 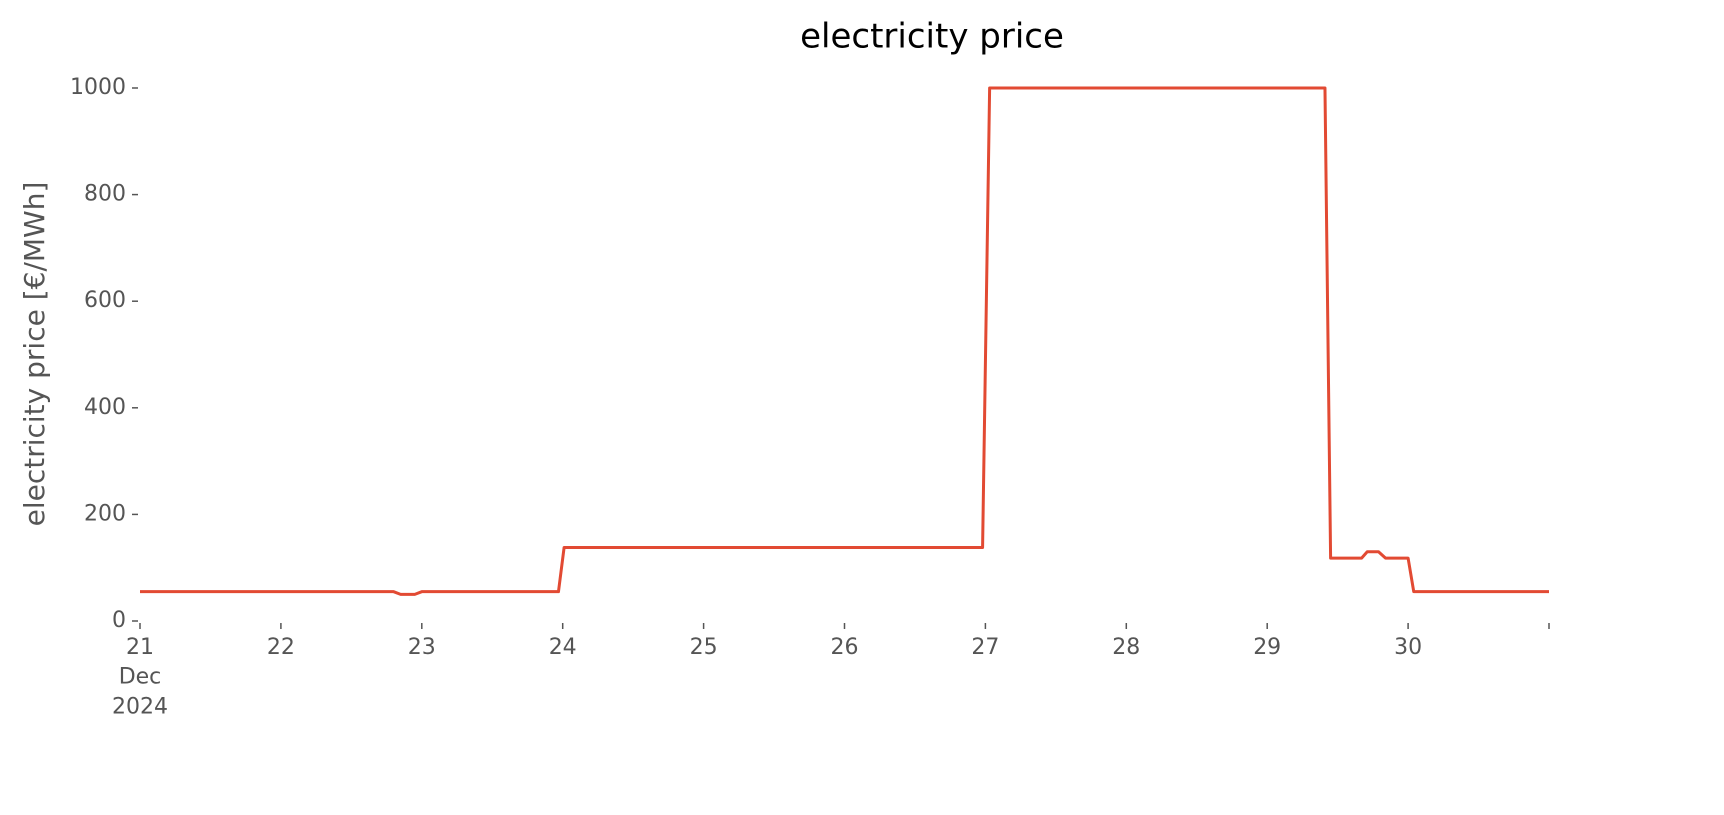 What do you see at coordinates (985, 647) in the screenshot?
I see `x-tick-label: 27` at bounding box center [985, 647].